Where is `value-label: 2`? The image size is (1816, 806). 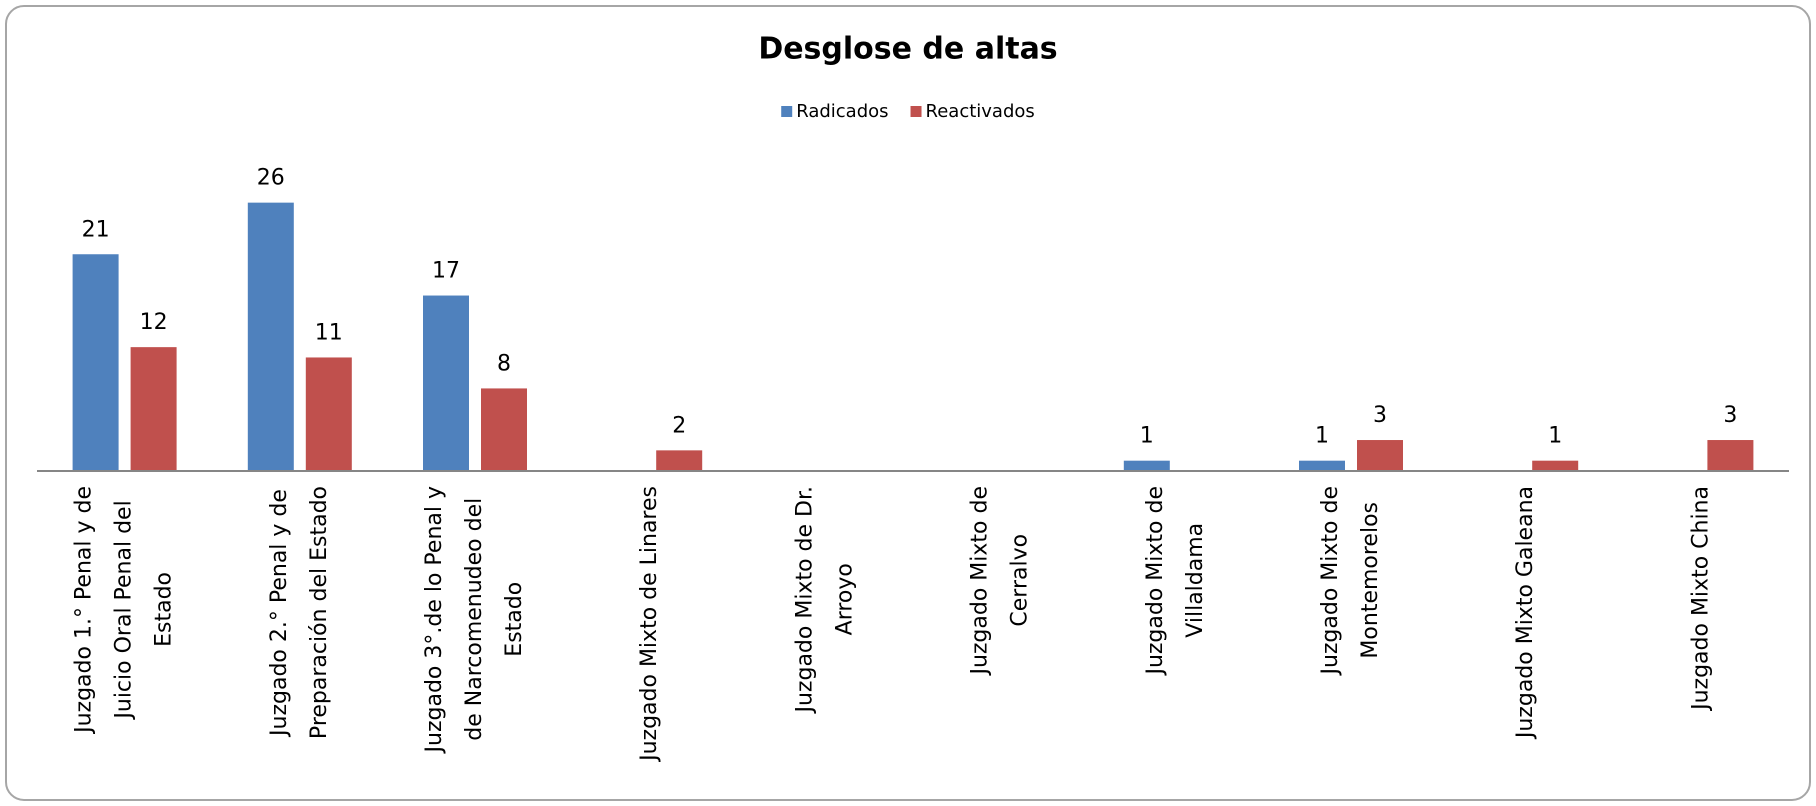 value-label: 2 is located at coordinates (679, 425).